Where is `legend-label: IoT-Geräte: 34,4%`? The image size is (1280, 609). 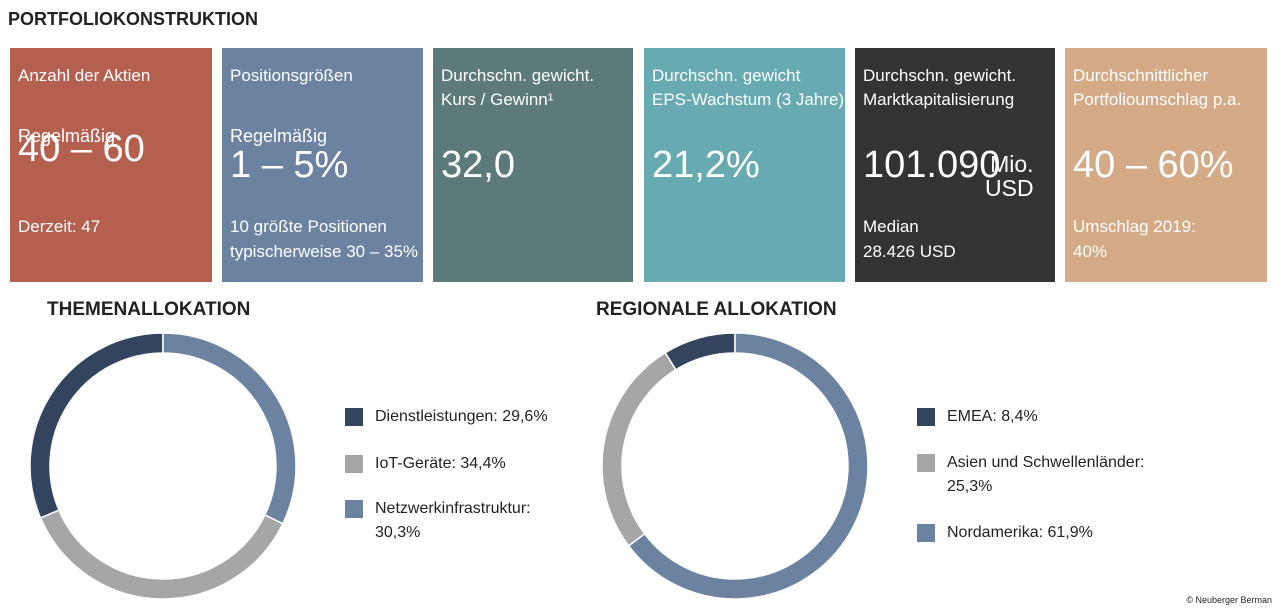 legend-label: IoT-Geräte: 34,4% is located at coordinates (440, 463).